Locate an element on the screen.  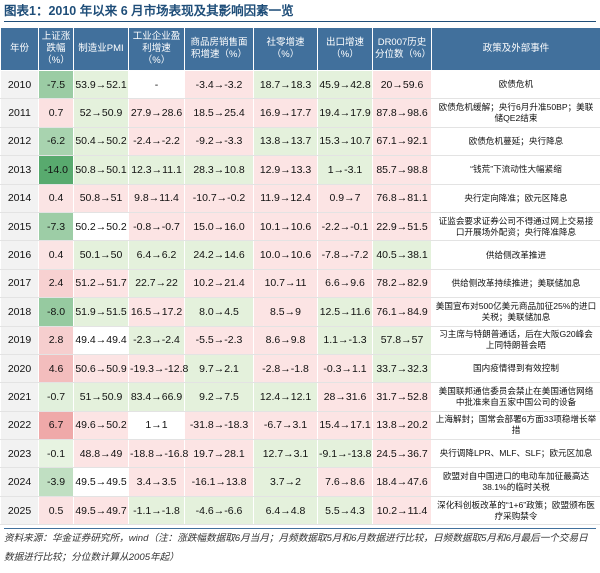
data-cell: 1→1 is located at coordinates (156, 425).